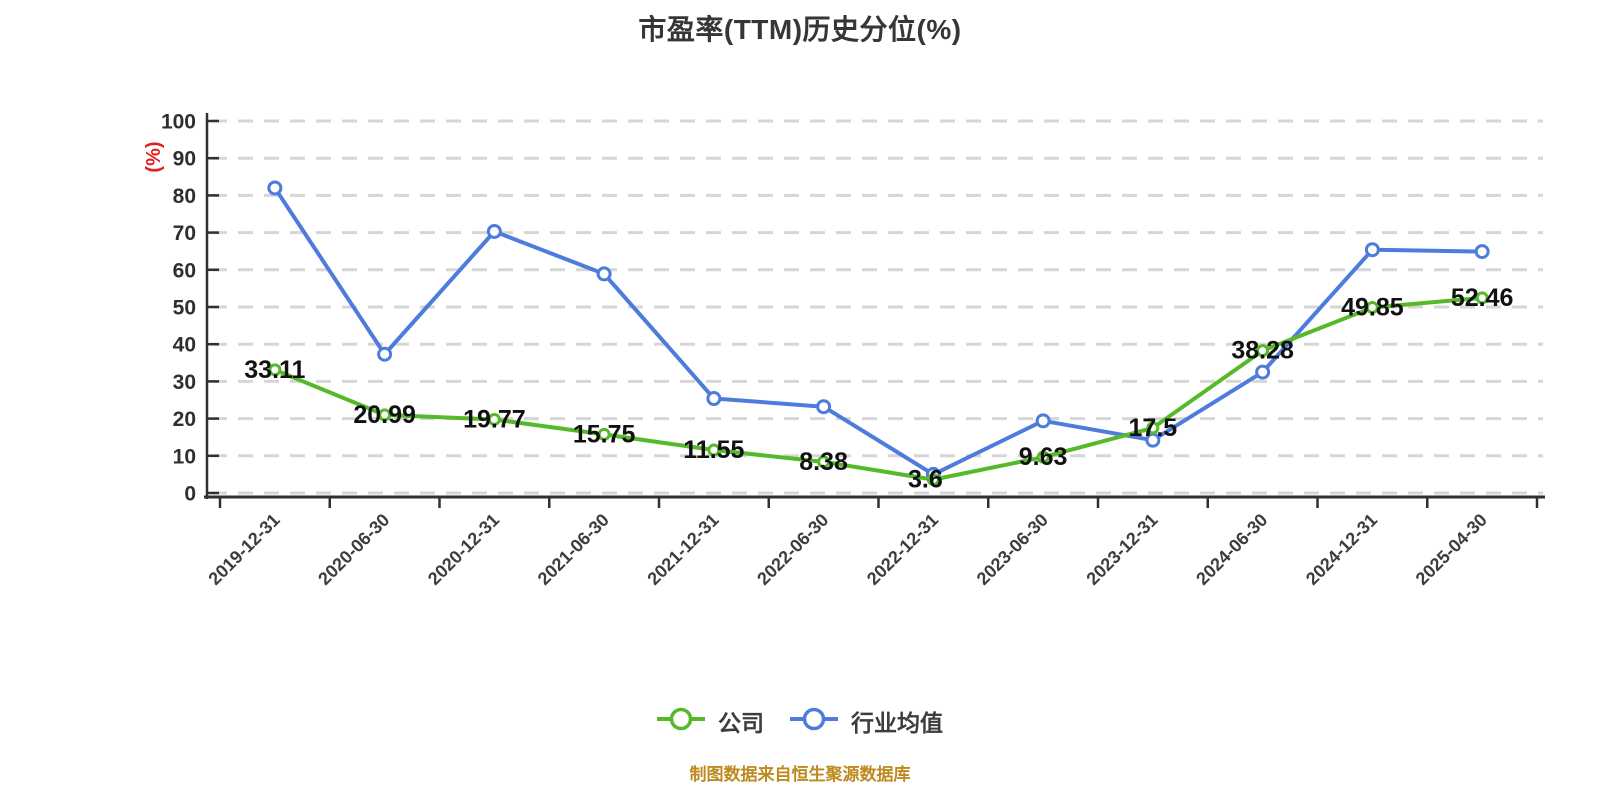 This screenshot has width=1600, height=800. Describe the element at coordinates (184, 419) in the screenshot. I see `y-axis-label: 20` at that location.